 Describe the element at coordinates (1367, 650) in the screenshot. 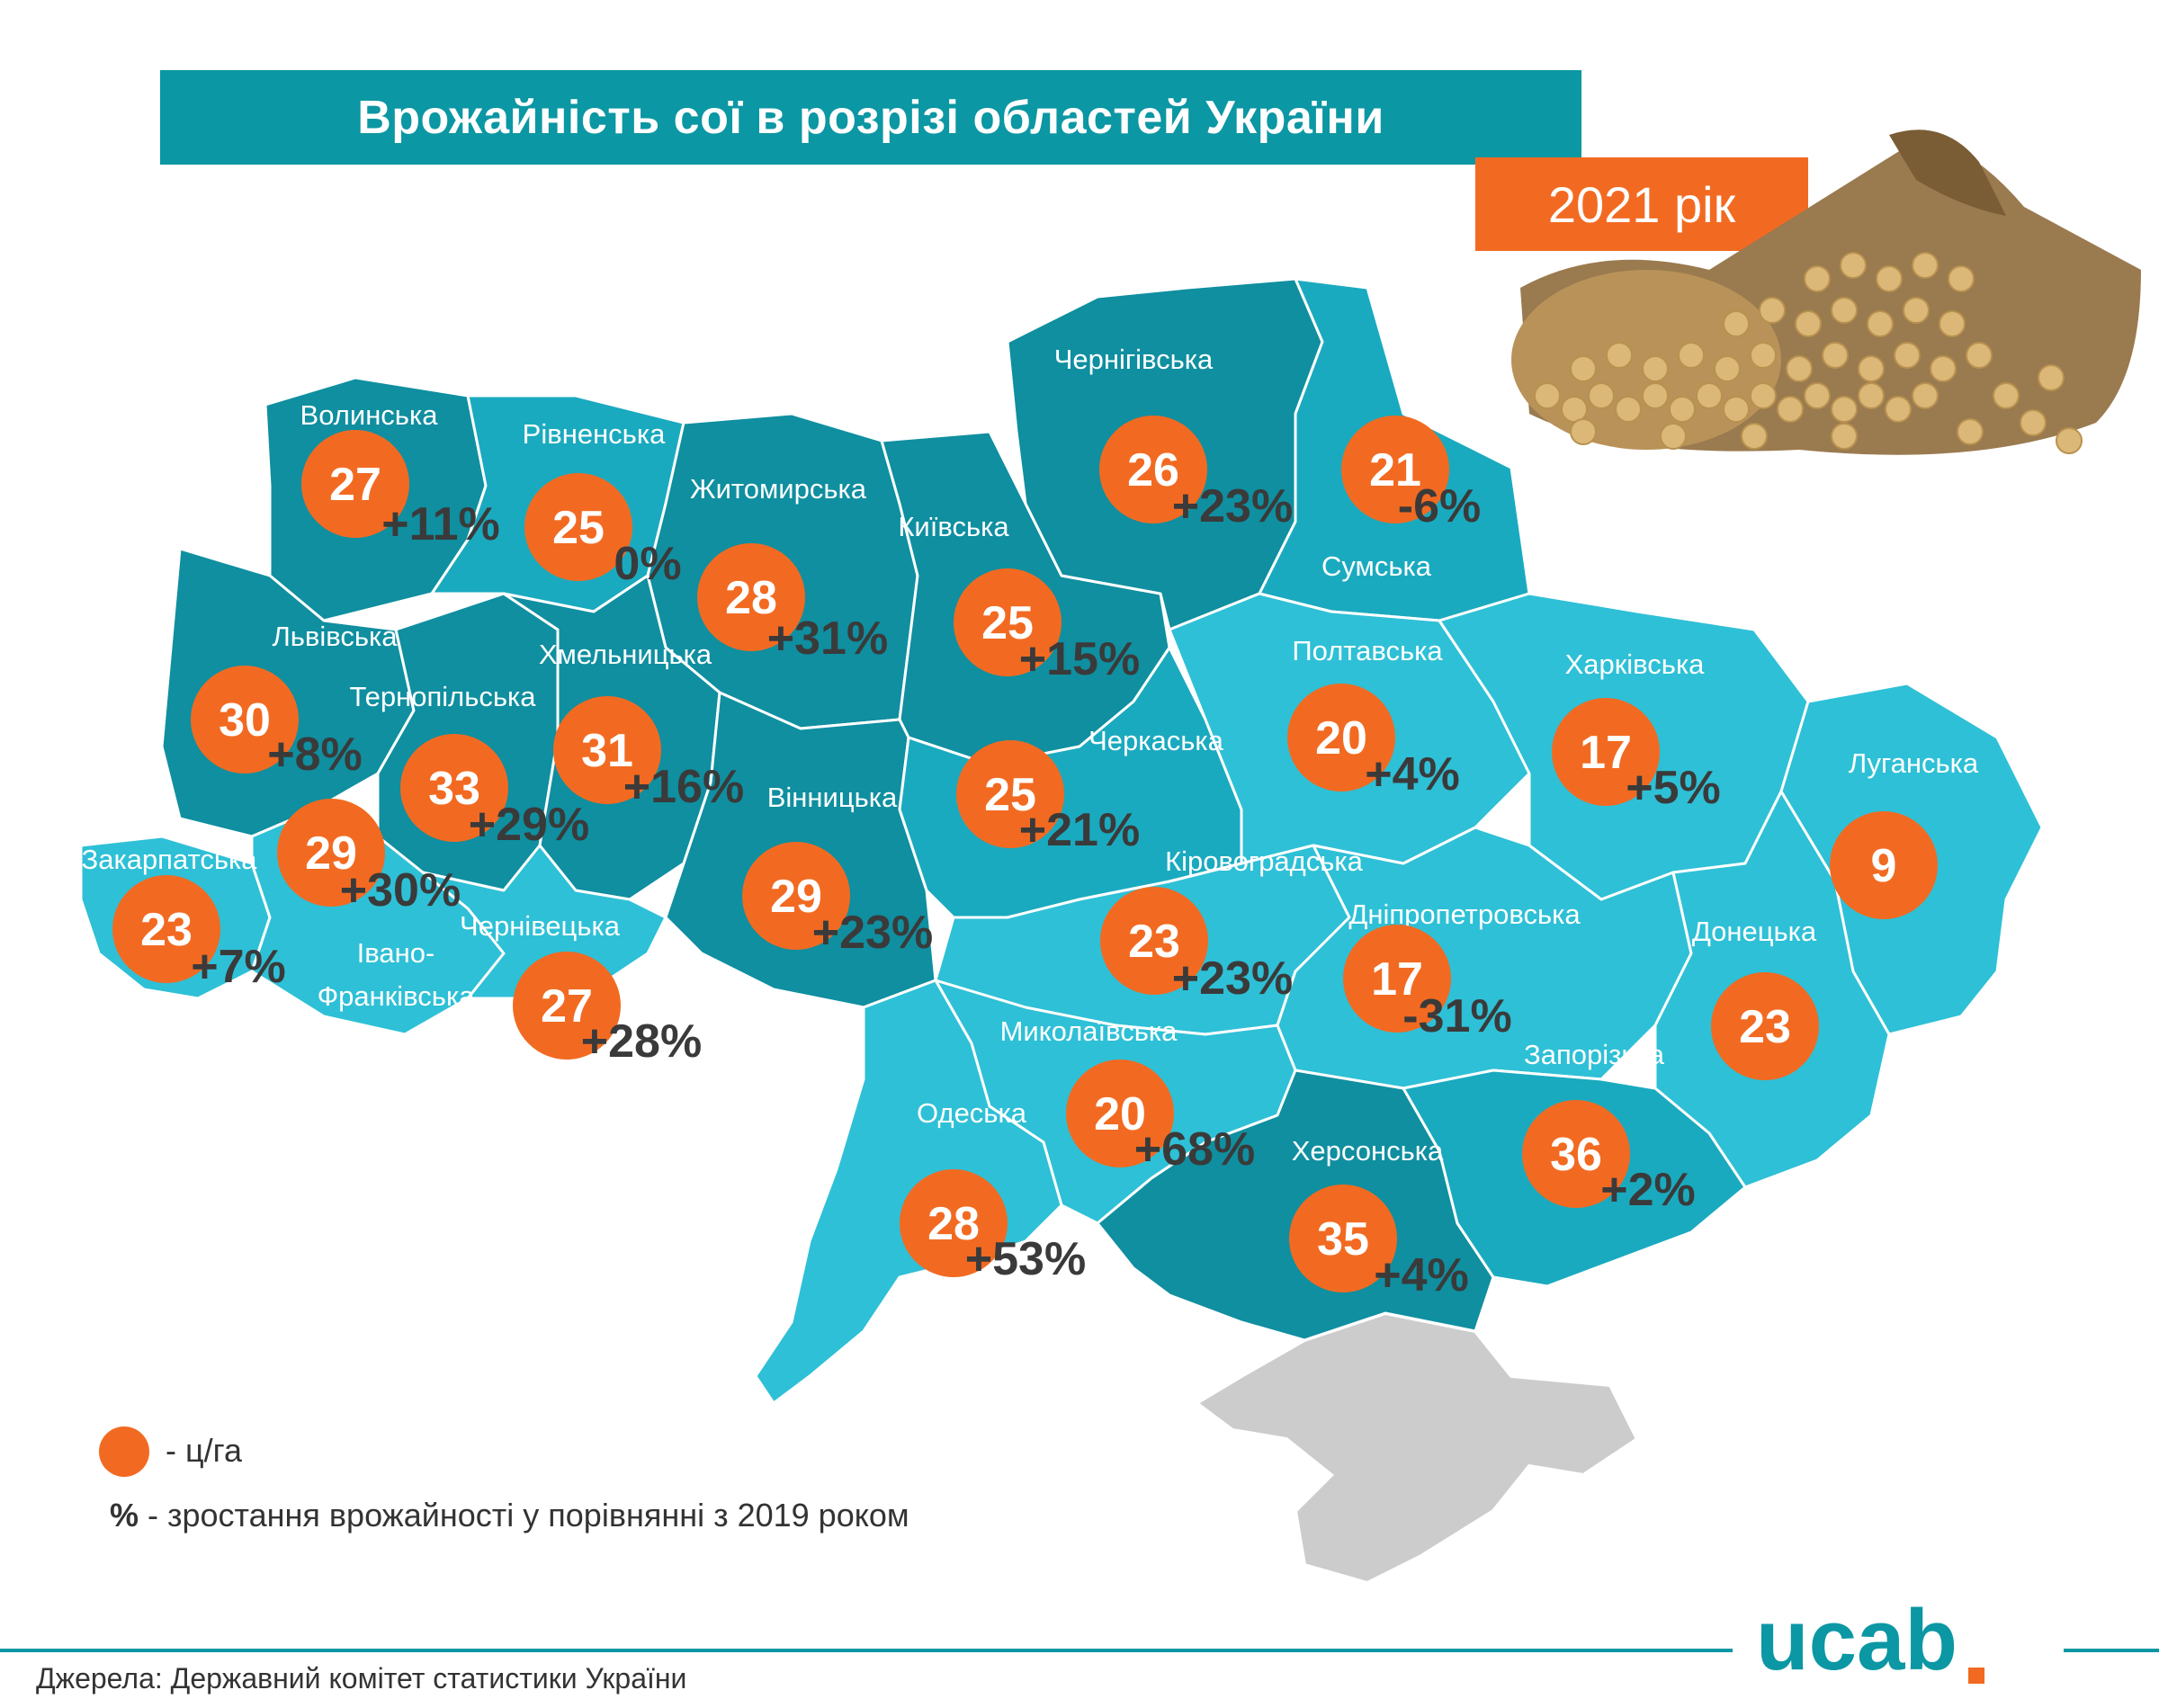

I see `region-label: Полтавська` at that location.